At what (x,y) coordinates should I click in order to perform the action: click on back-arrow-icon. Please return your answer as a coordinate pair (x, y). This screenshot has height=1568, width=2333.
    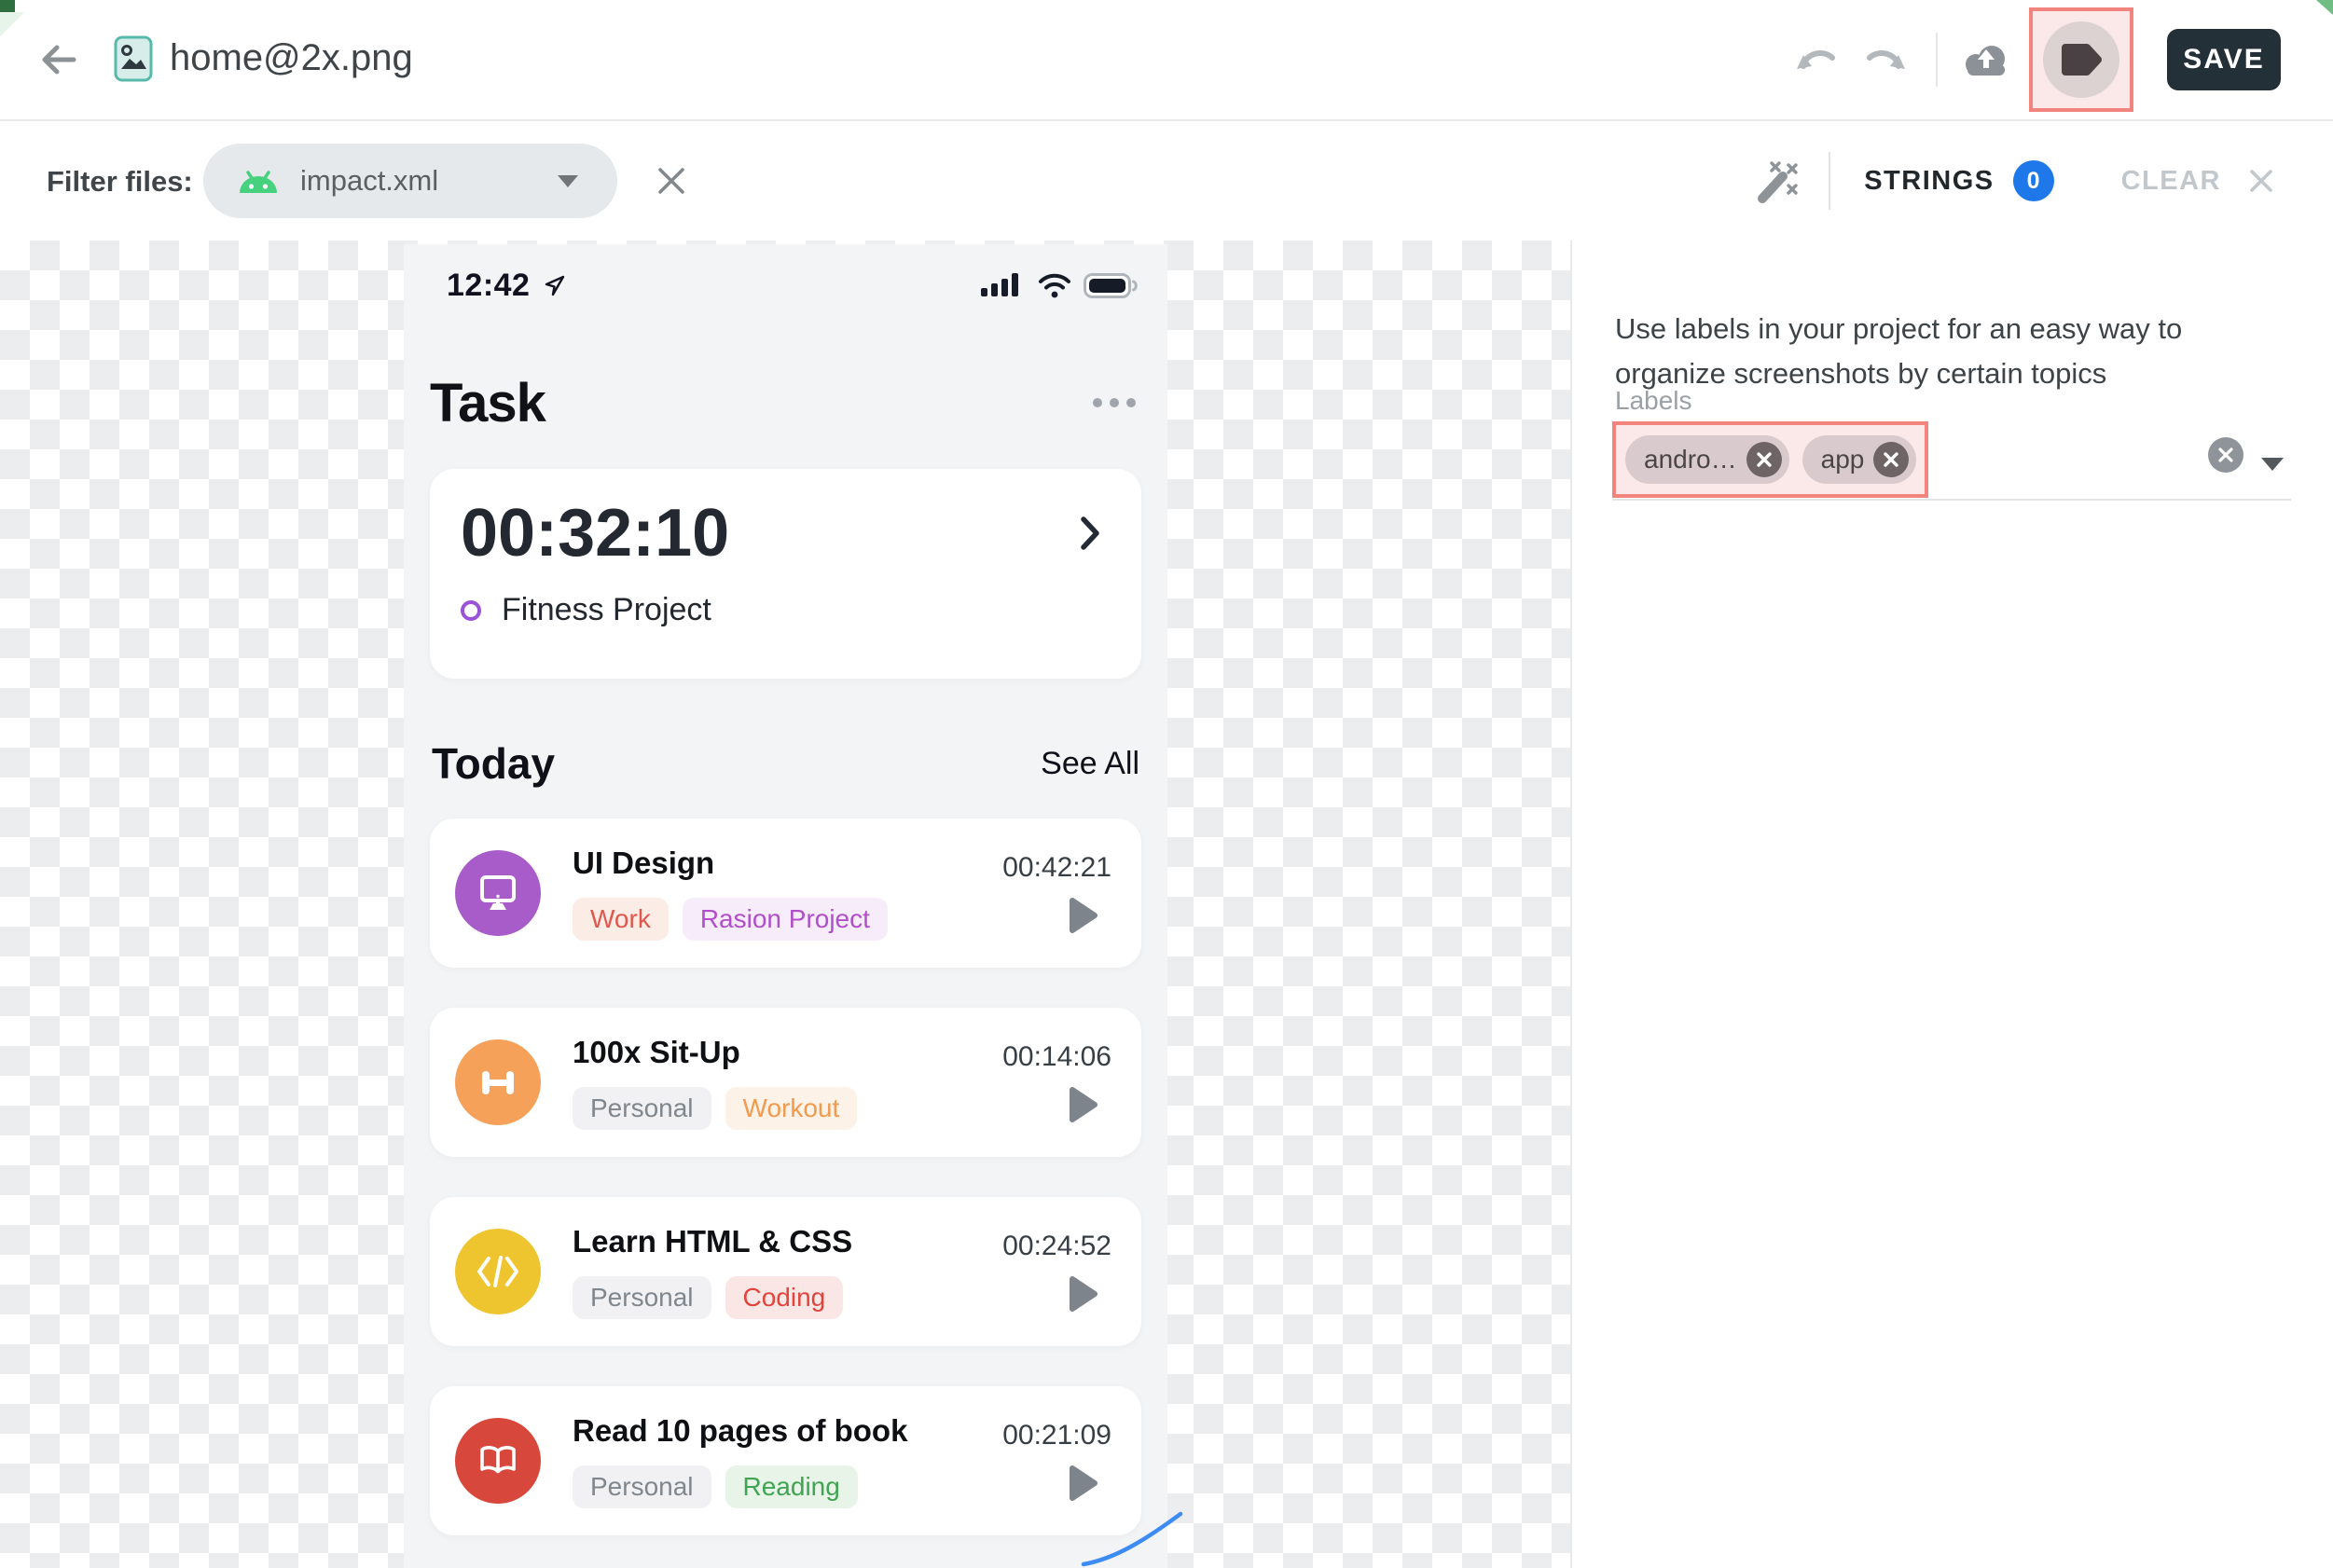
    Looking at the image, I should click on (59, 60).